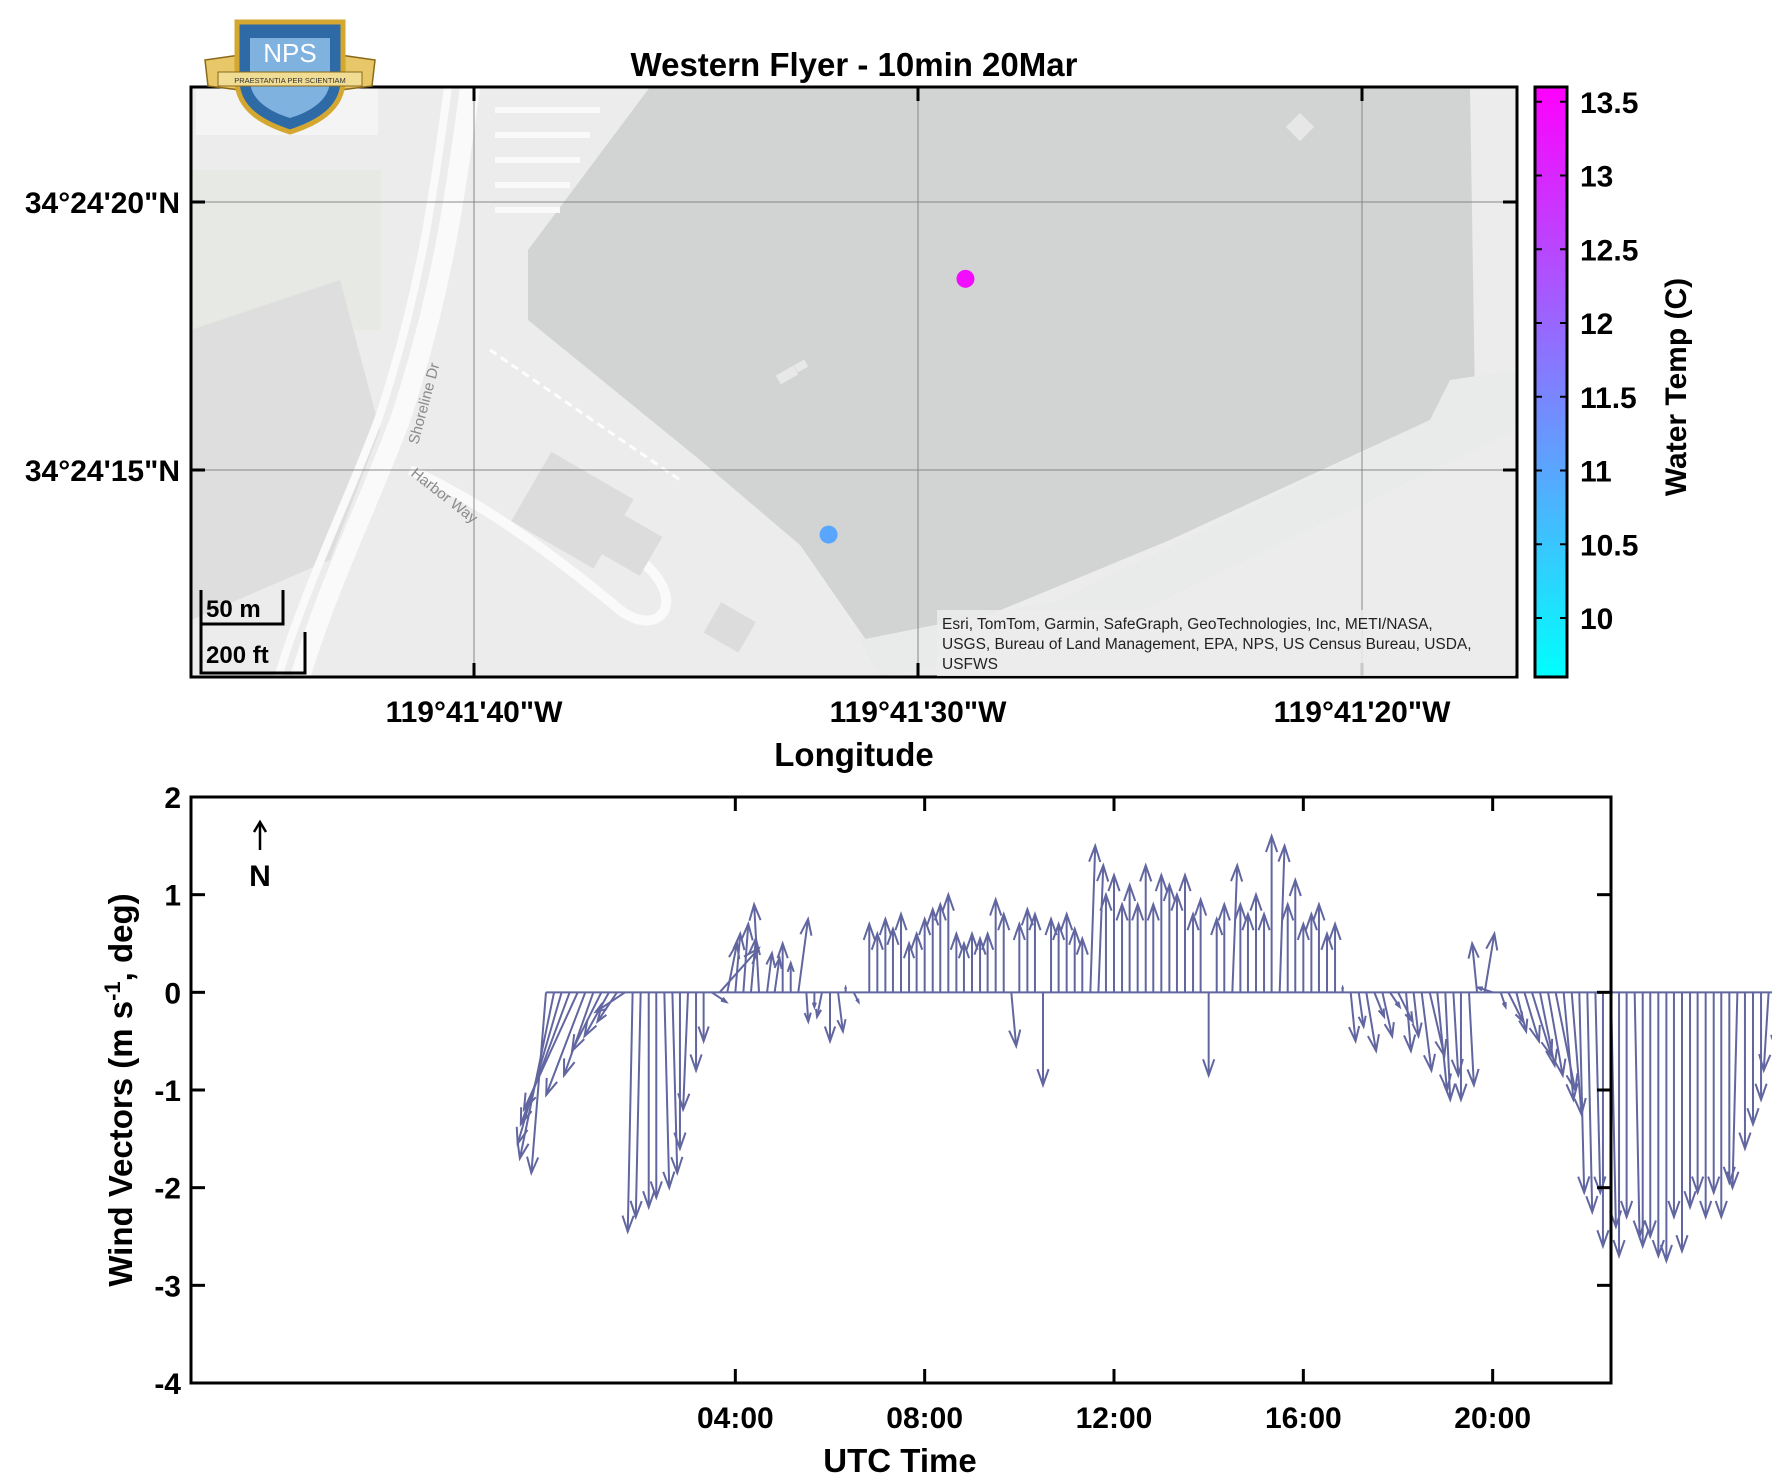  Describe the element at coordinates (1609, 250) in the screenshot. I see `colorbar-tick-label: 12.5` at that location.